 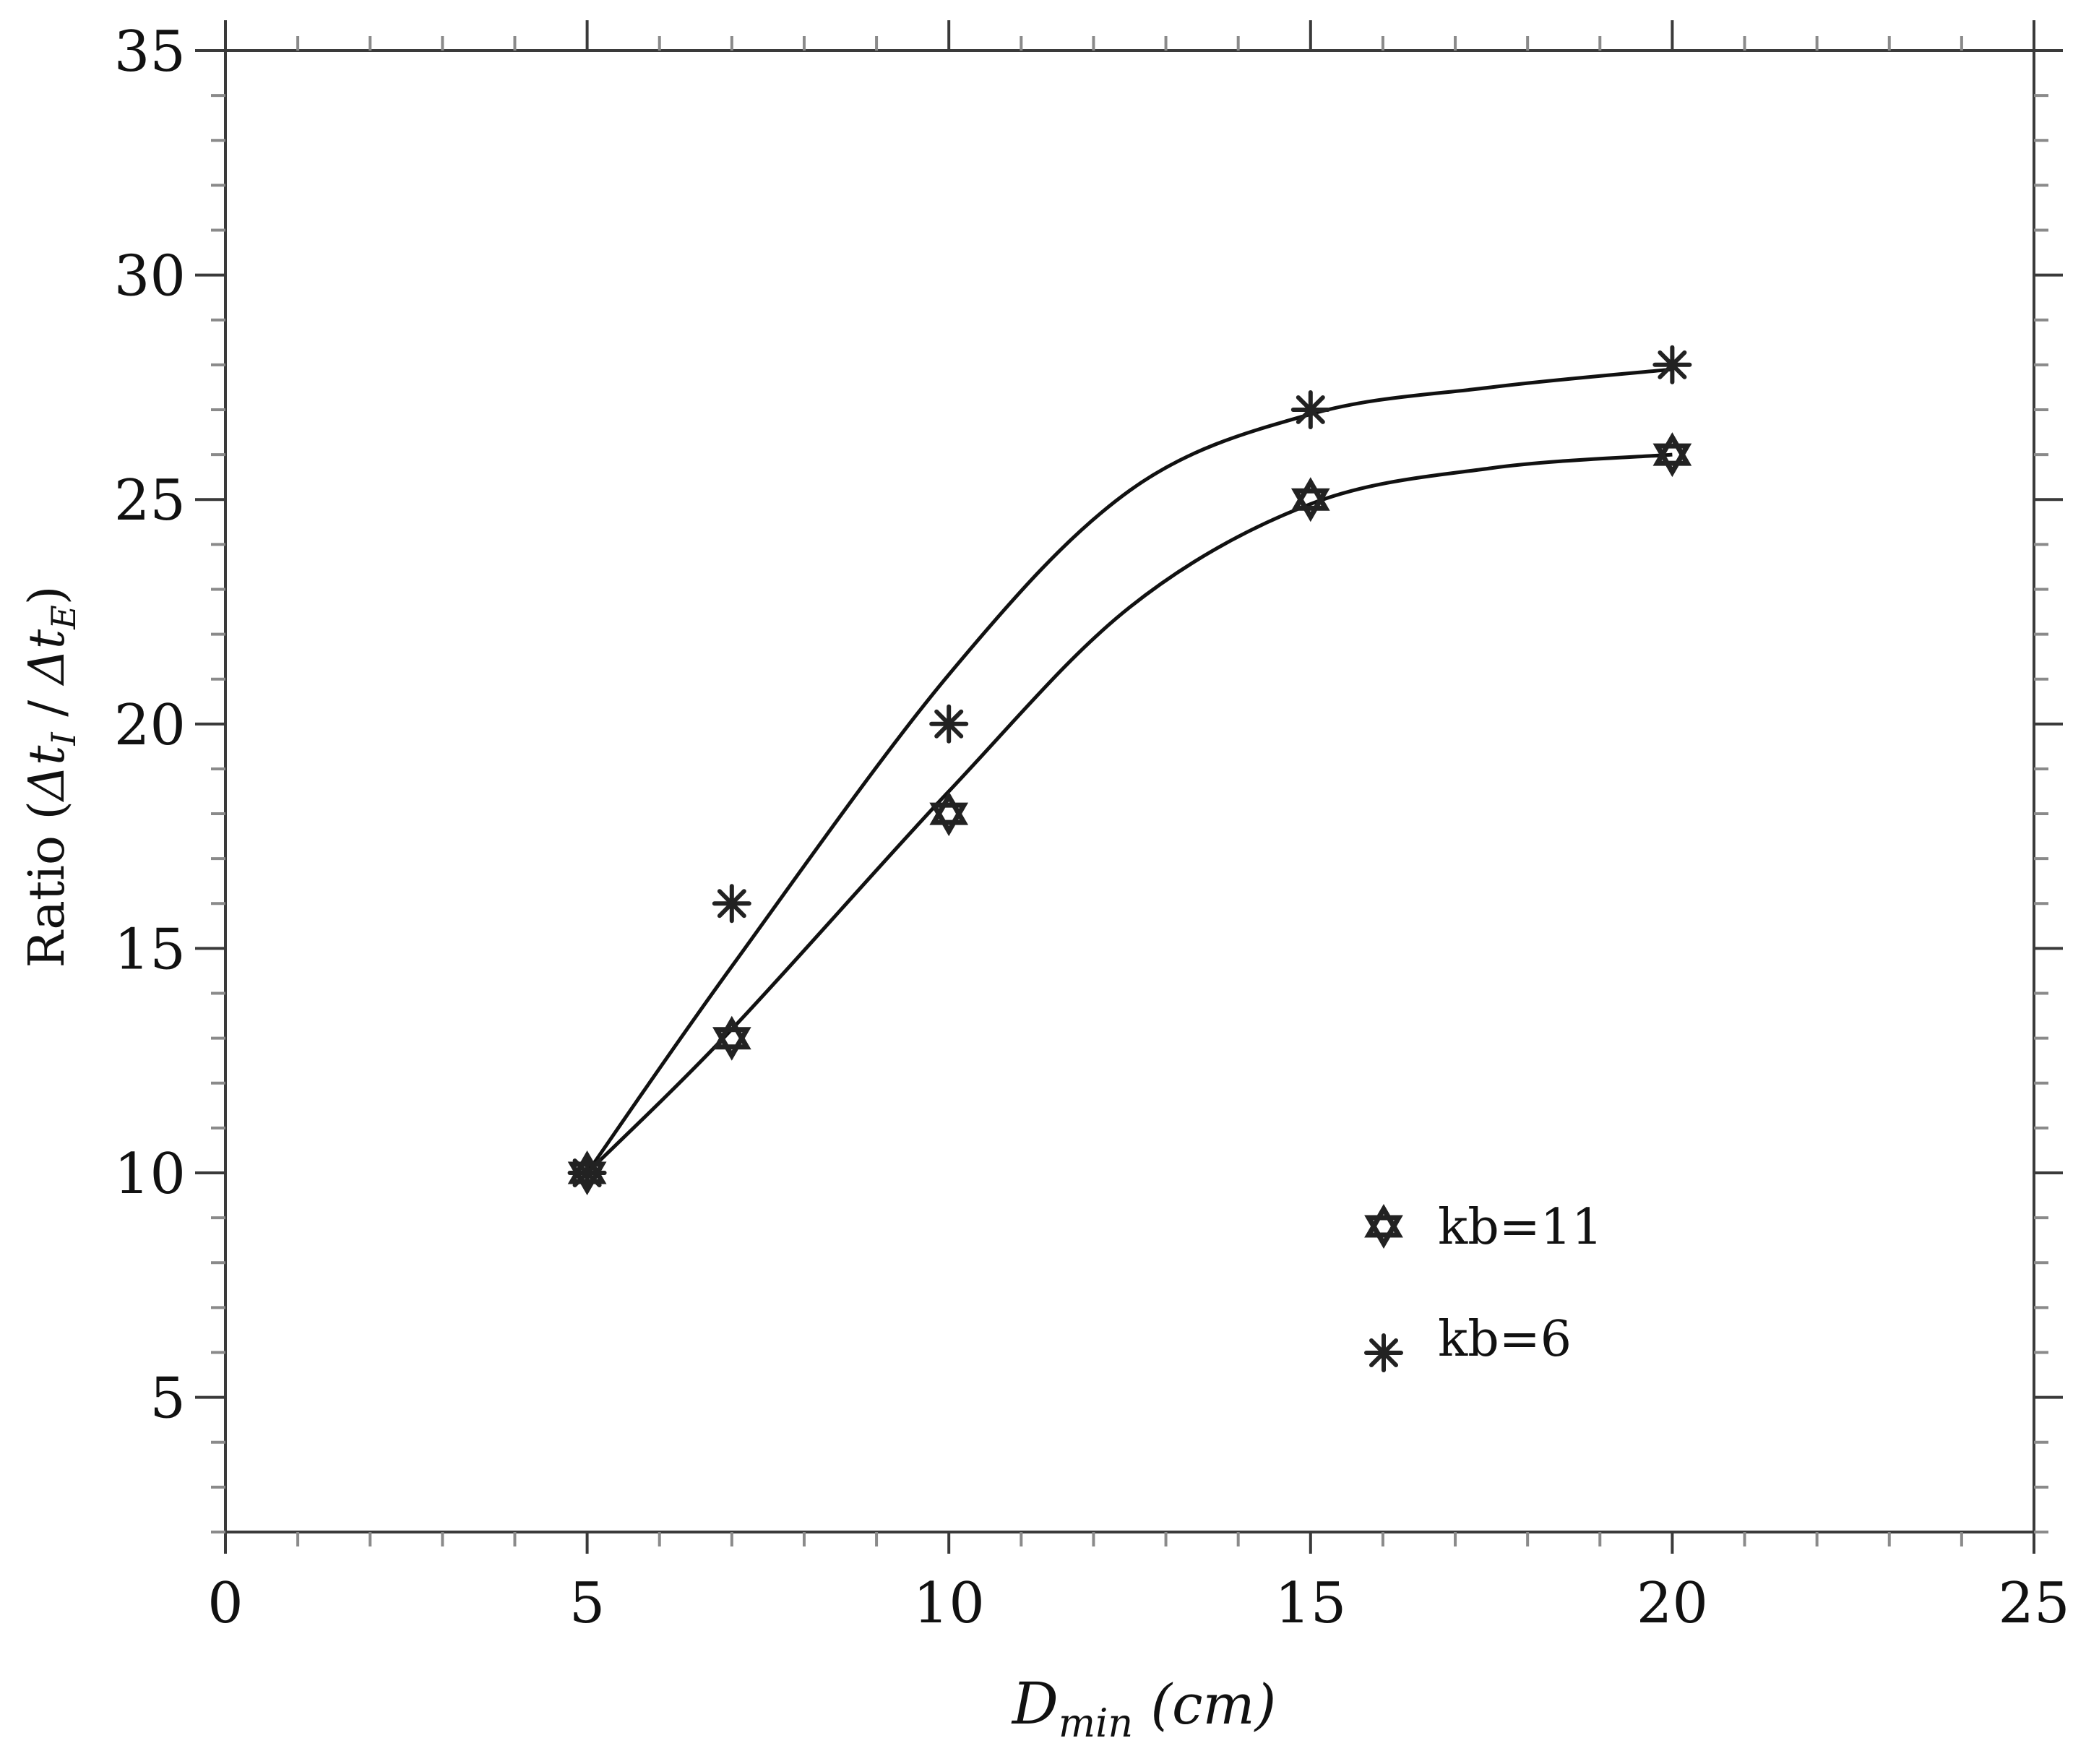 I want to click on legend-label-series-1: kb=11, so click(x=1520, y=1228).